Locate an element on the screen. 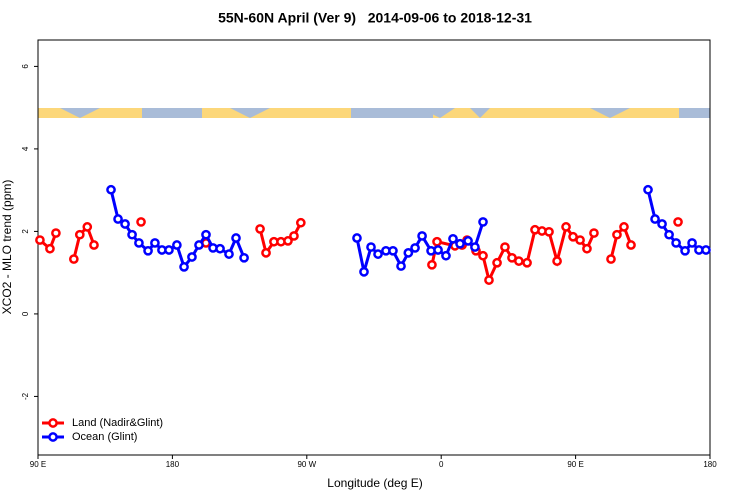 This screenshot has height=500, width=750. map-strip is located at coordinates (374, 113).